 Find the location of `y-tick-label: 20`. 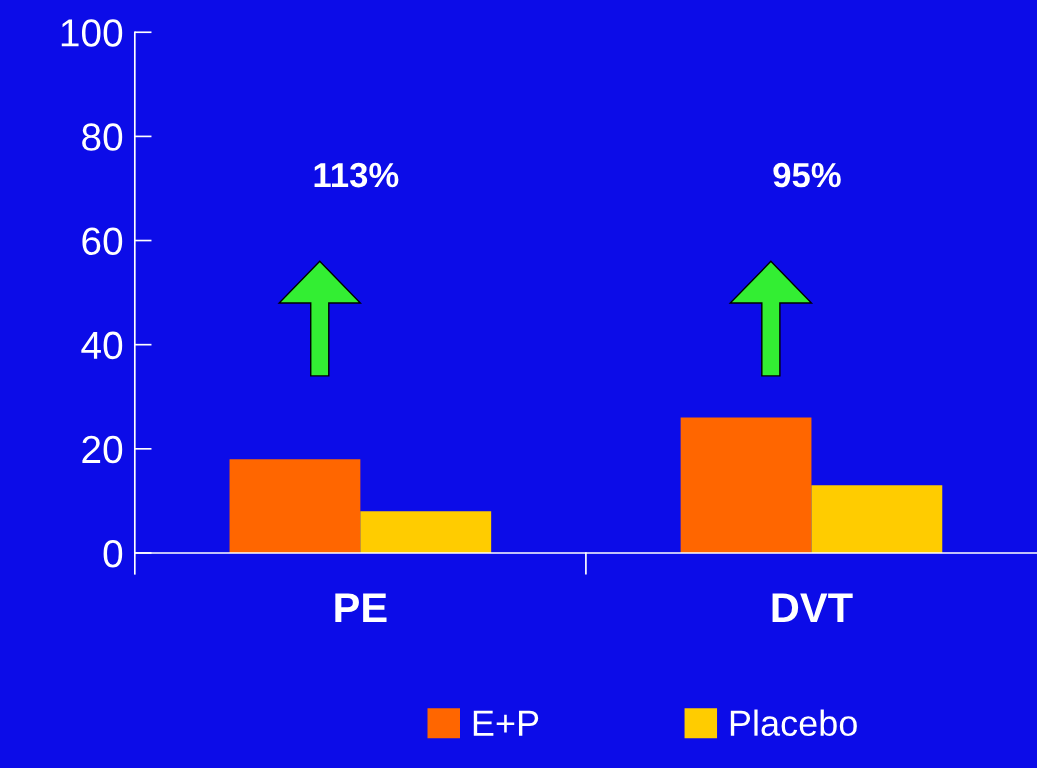

y-tick-label: 20 is located at coordinates (102, 449).